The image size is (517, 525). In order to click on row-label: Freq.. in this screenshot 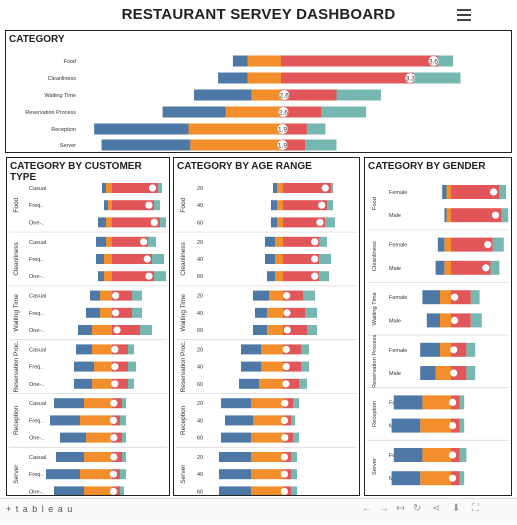, I will do `click(36, 206)`.